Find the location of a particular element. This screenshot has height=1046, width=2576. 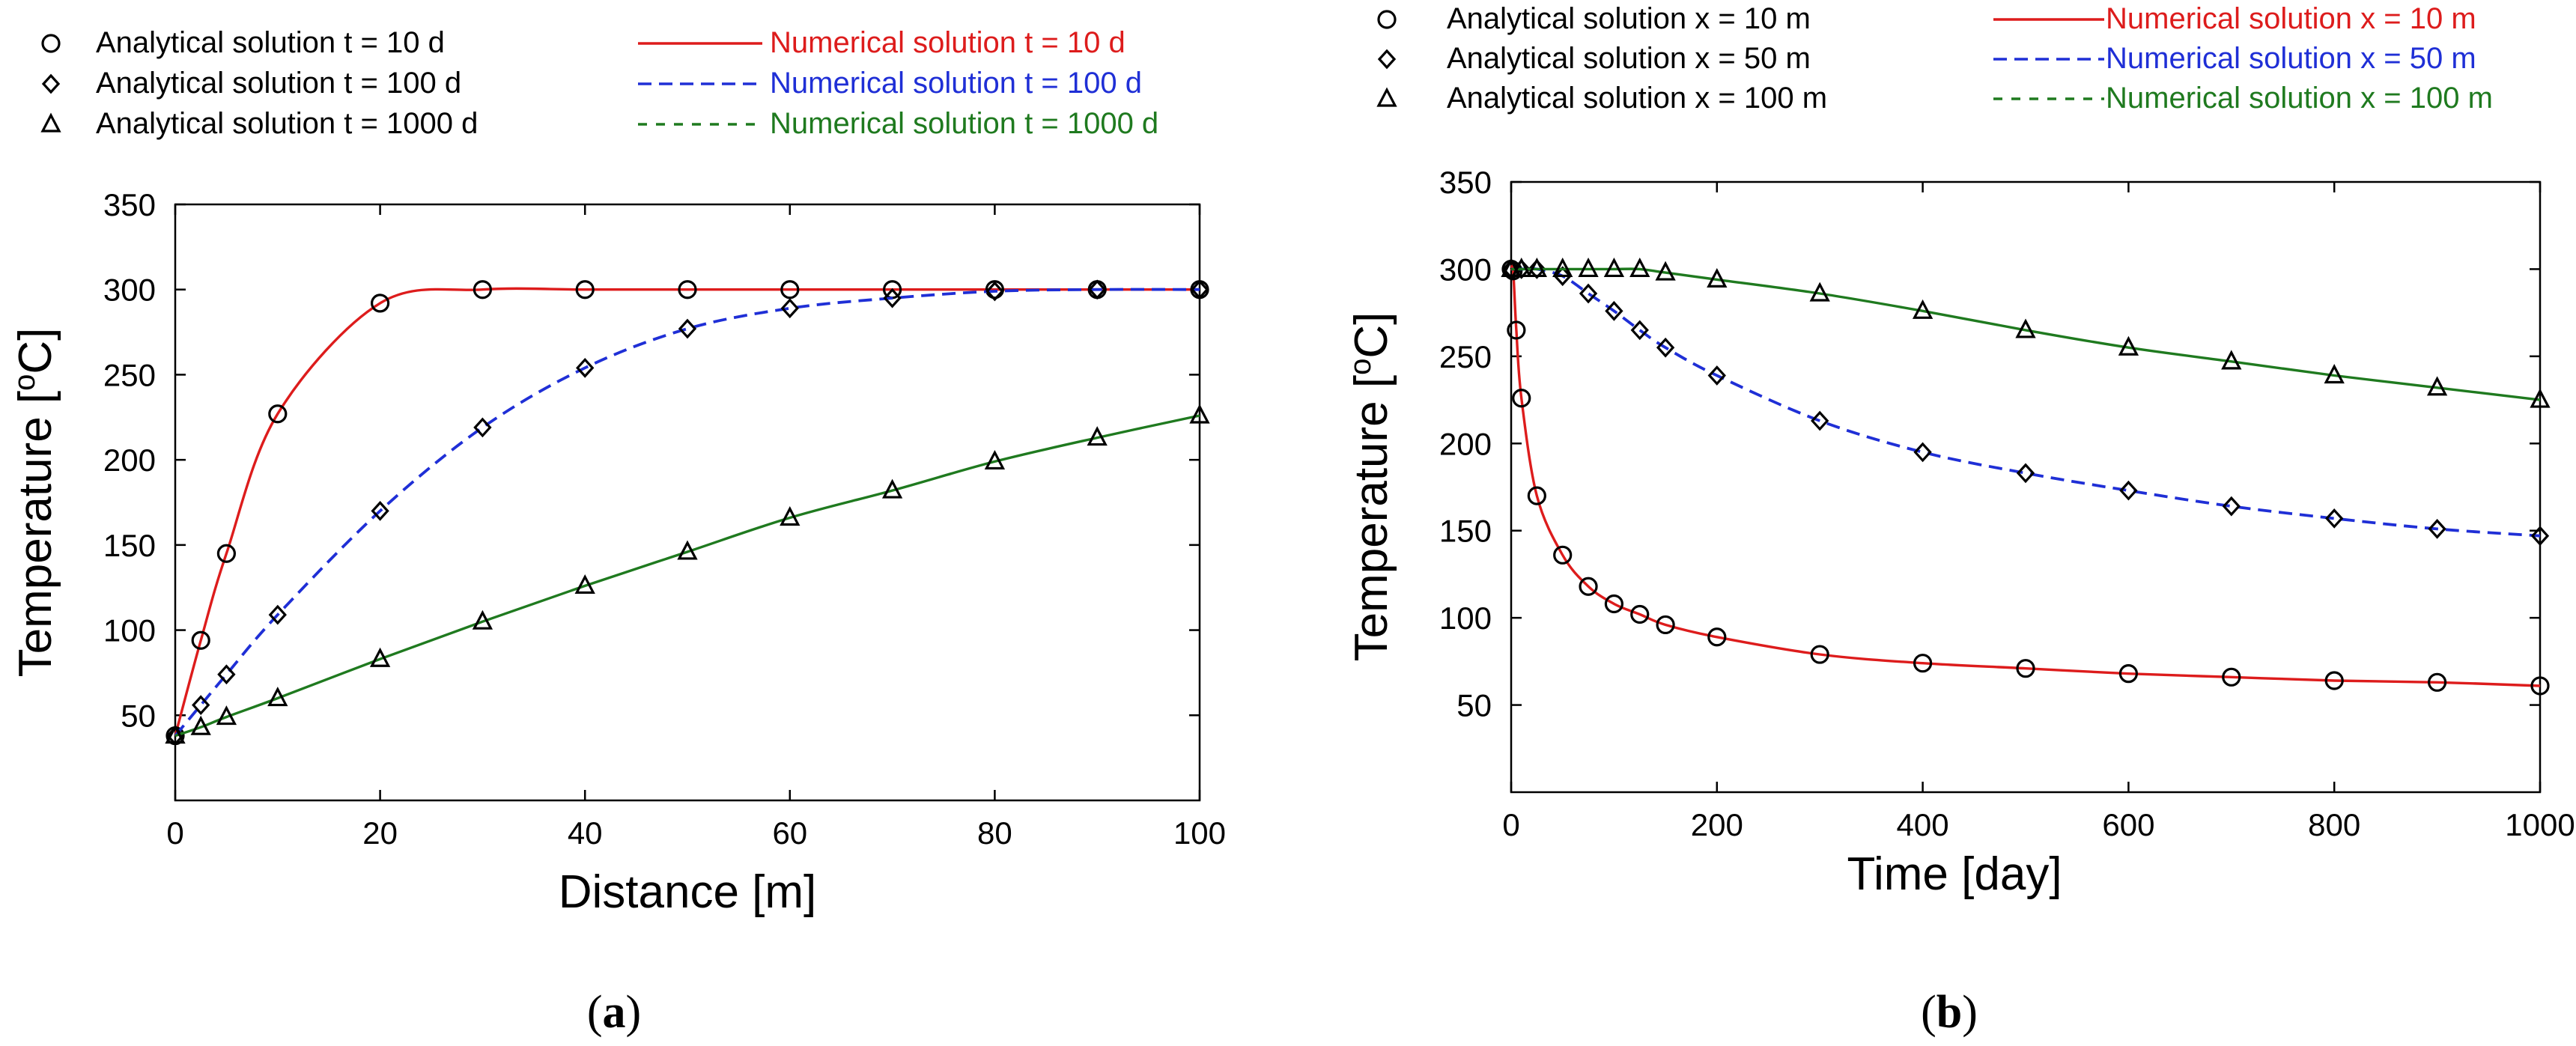

legend-analytical-label-b-3: Analytical solution x = 100 m is located at coordinates (1637, 98).